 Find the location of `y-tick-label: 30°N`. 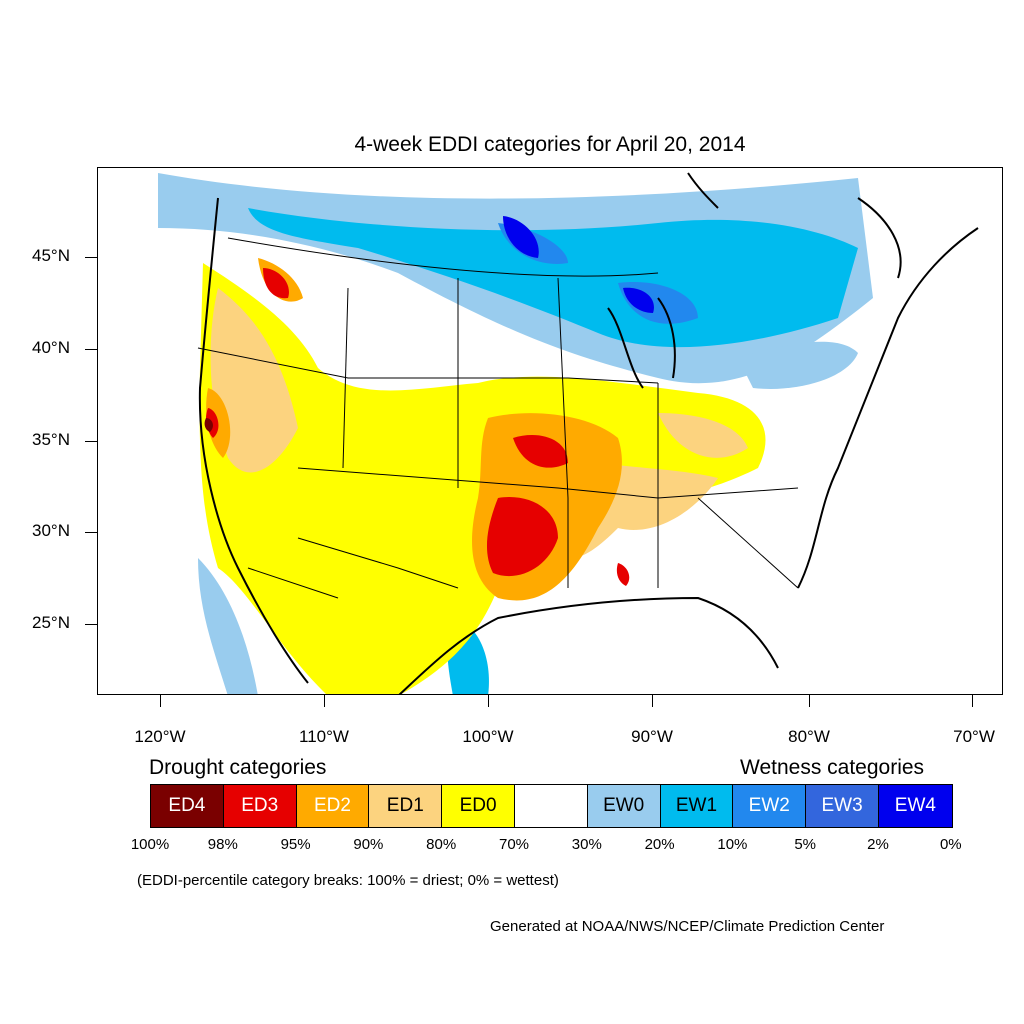

y-tick-label: 30°N is located at coordinates (51, 530).